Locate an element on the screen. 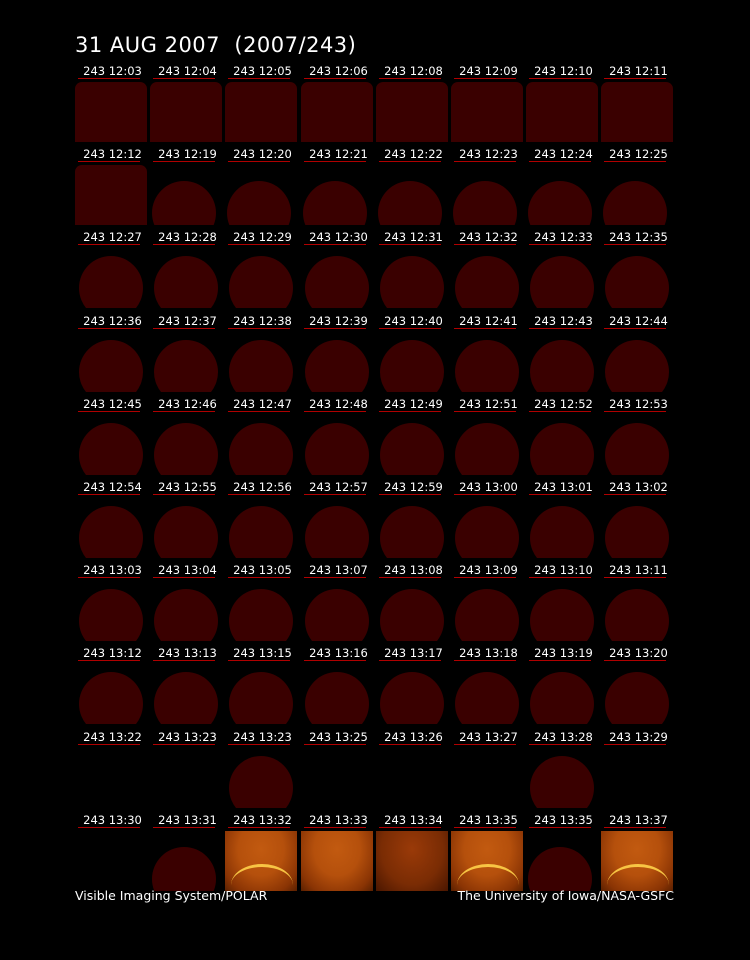 The width and height of the screenshot is (750, 960). frame-timestamp: 243 13:17 is located at coordinates (413, 653).